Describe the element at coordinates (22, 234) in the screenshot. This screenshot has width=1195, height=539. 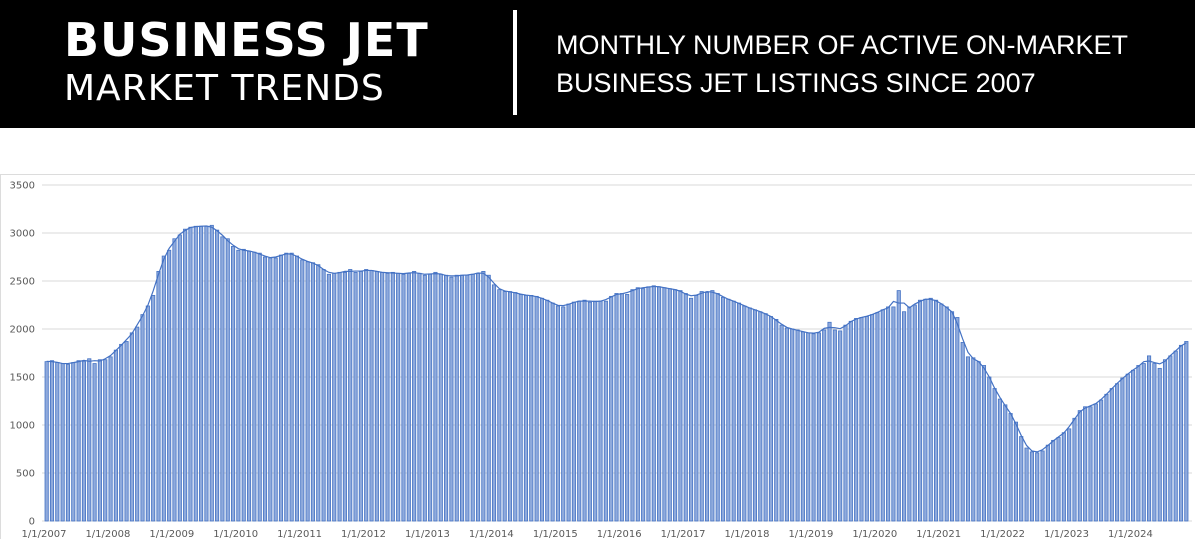
I see `y-tick-label: 3000` at that location.